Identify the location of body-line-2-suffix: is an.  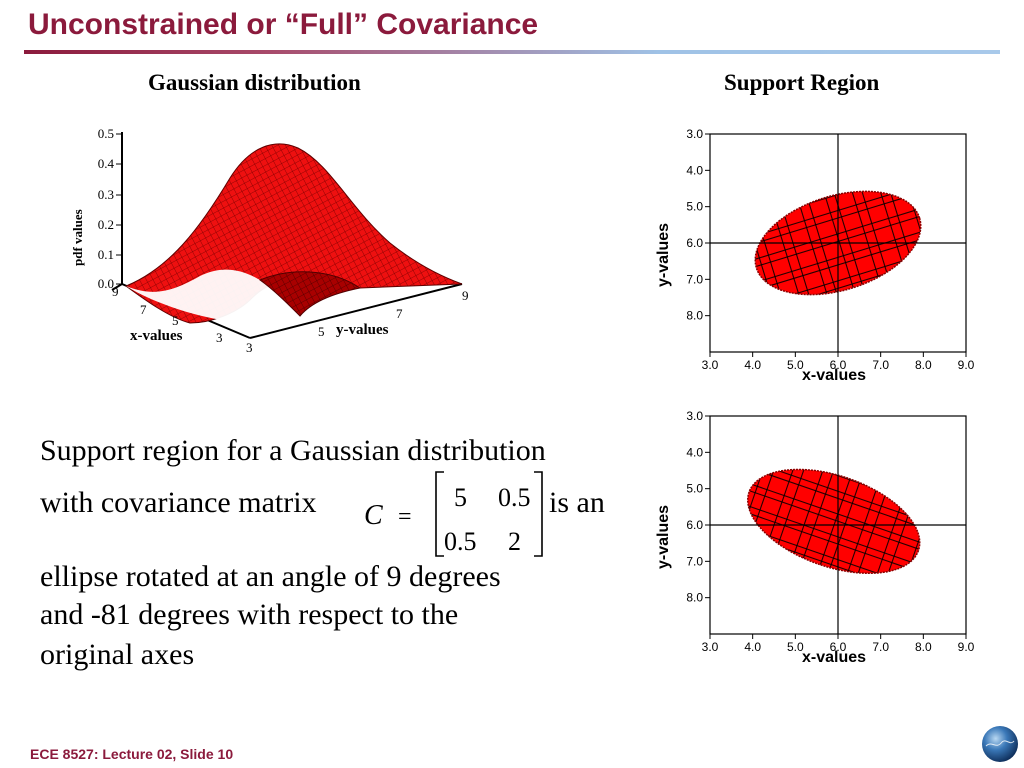
(577, 502).